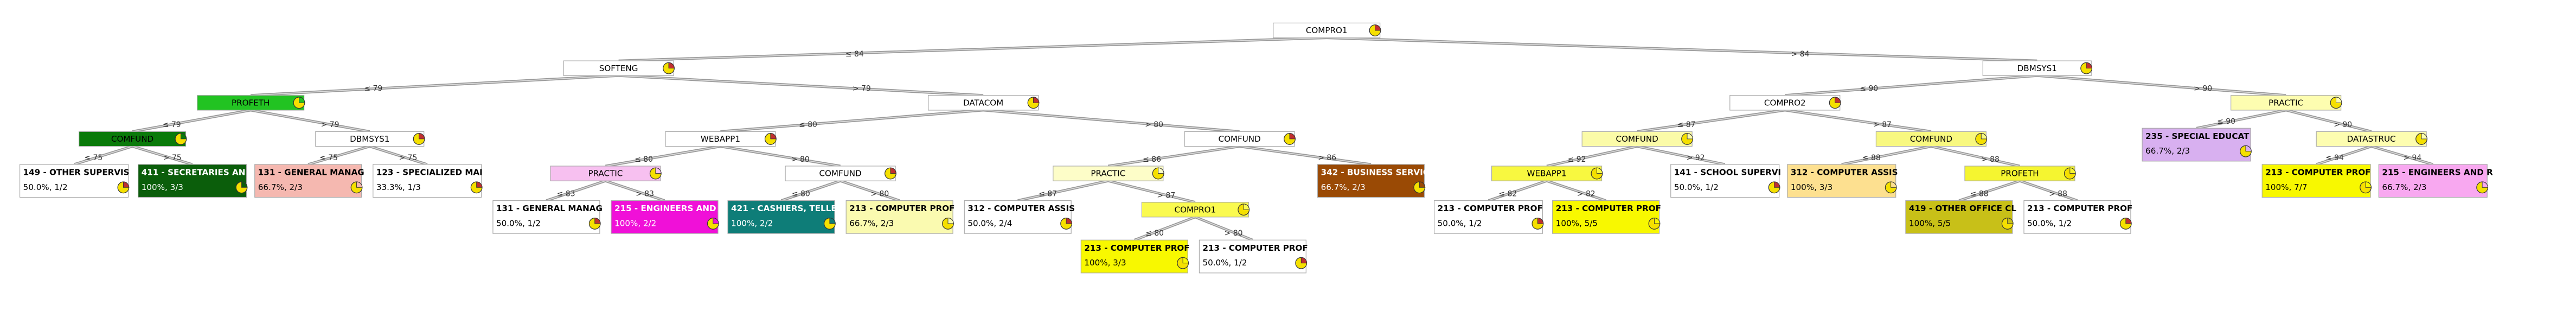 This screenshot has height=317, width=2576. I want to click on split-node: DBMSYS1, so click(370, 139).